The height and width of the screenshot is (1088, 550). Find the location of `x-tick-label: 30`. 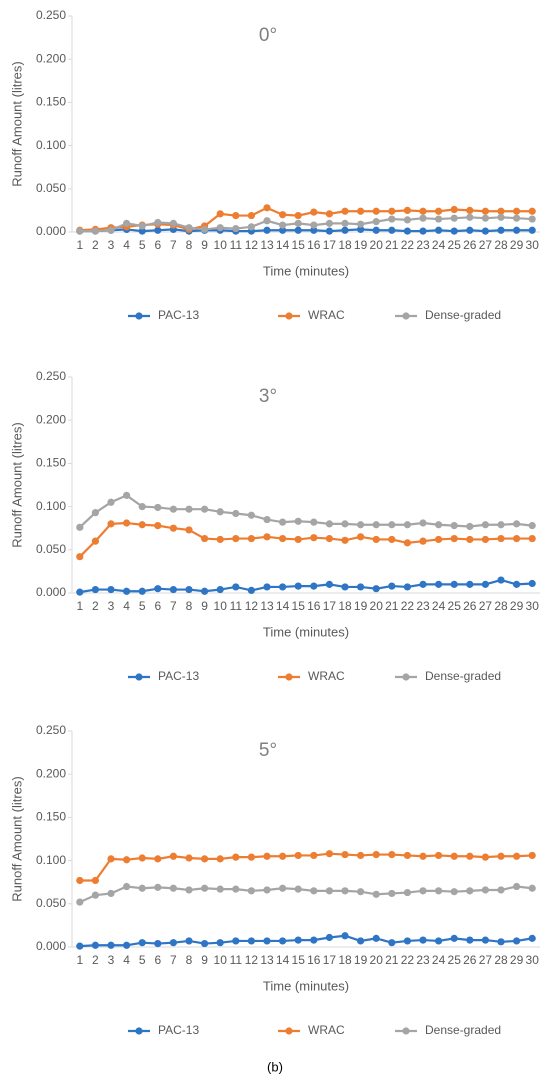

x-tick-label: 30 is located at coordinates (533, 960).